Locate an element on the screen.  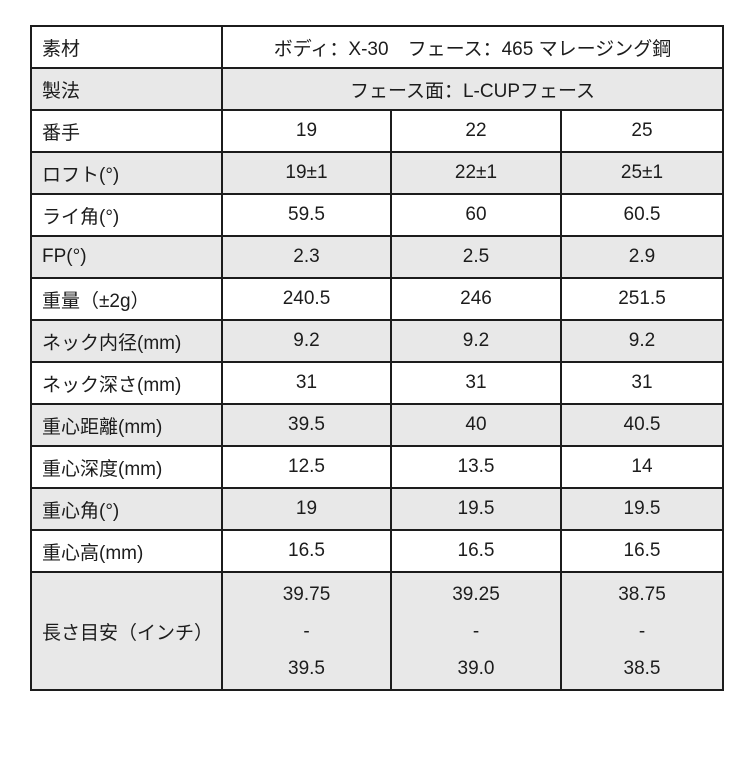
spec-value-cell-text: 2.9 is located at coordinates (642, 256).